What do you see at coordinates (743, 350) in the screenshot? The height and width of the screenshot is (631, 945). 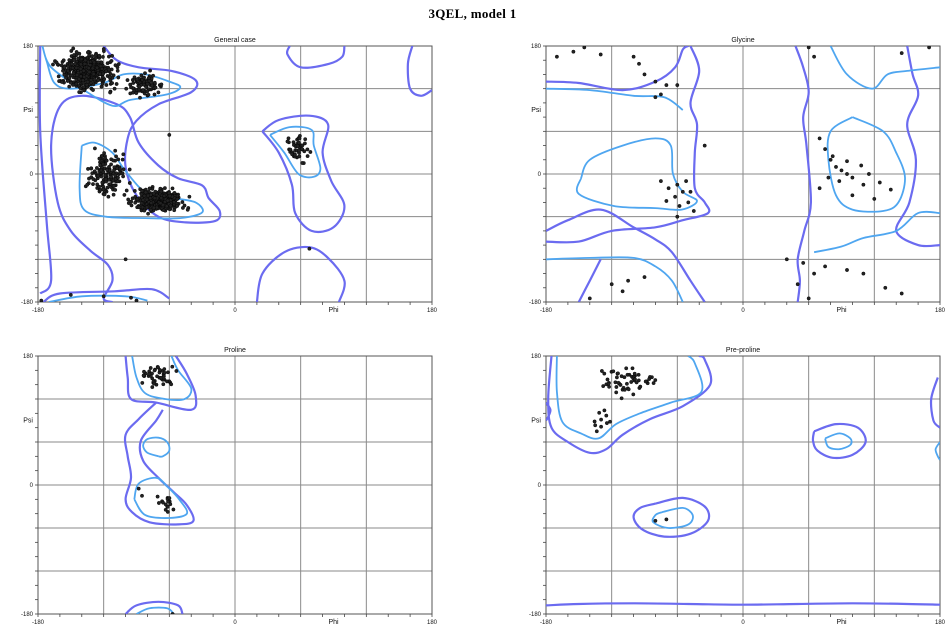 I see `panel-title: Pre-proline` at bounding box center [743, 350].